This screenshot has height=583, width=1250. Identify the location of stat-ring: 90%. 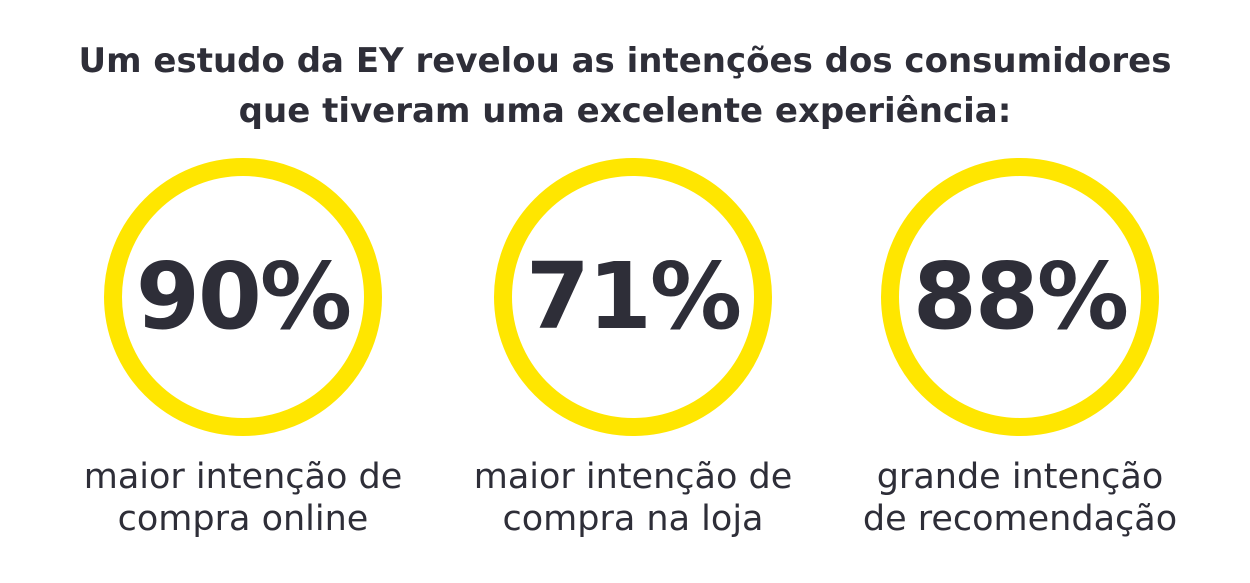
(243, 297).